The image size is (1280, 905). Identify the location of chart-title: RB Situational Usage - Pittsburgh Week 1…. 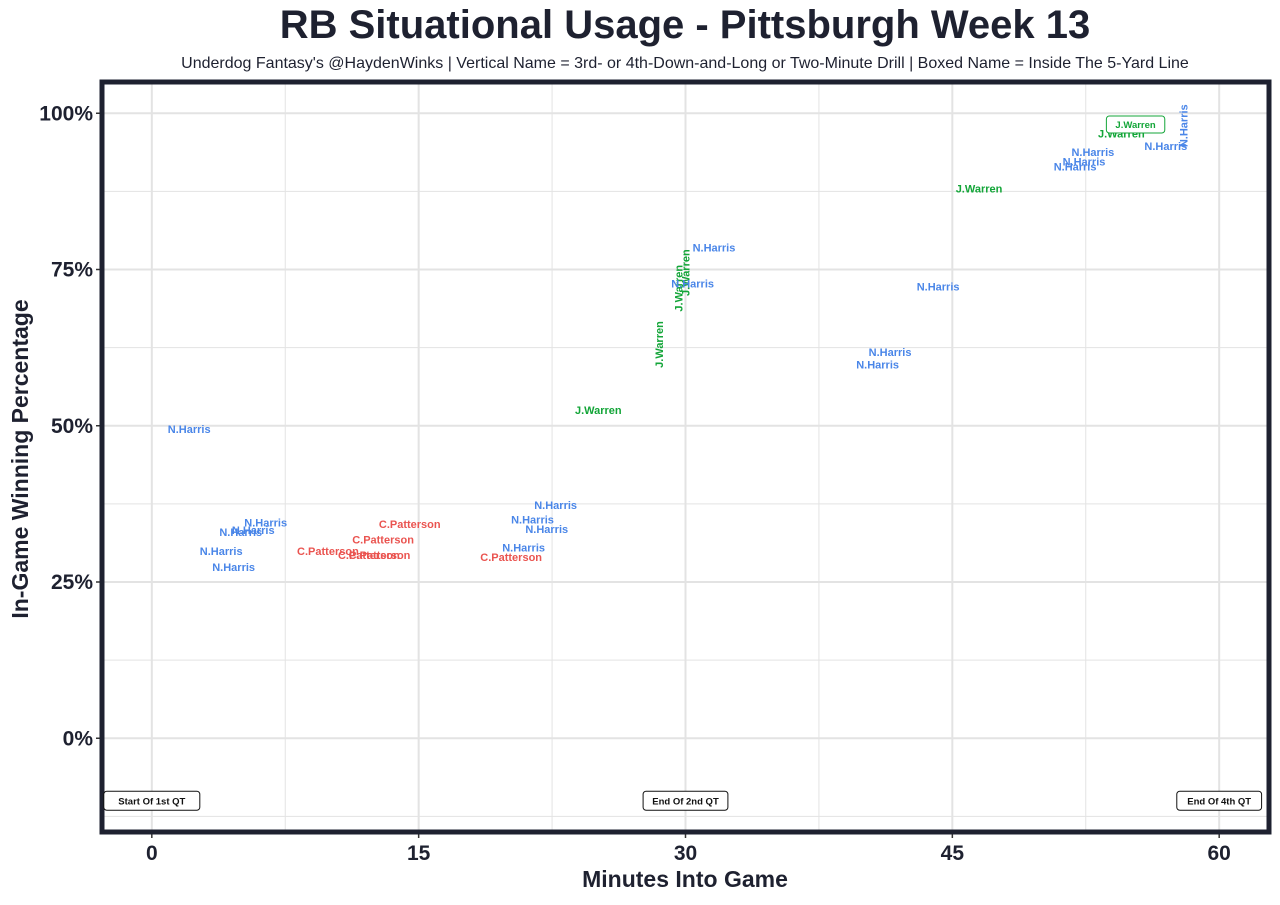
(685, 25).